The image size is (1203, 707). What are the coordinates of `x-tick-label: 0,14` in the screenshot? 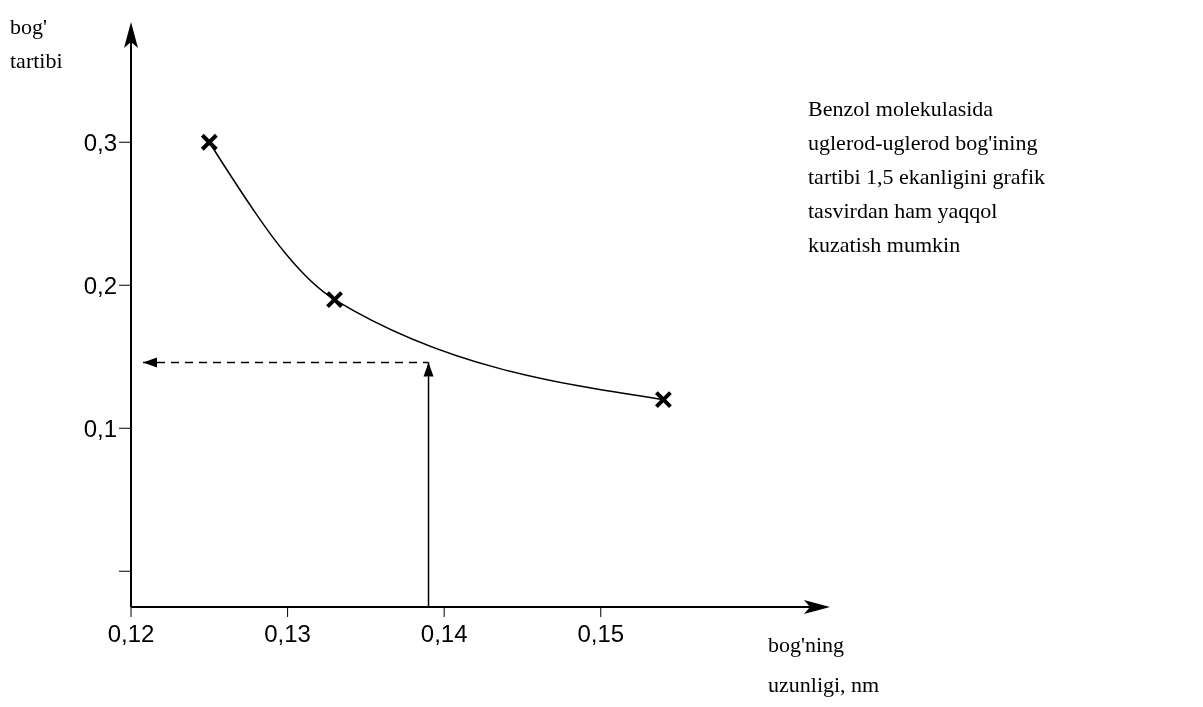 It's located at (444, 634).